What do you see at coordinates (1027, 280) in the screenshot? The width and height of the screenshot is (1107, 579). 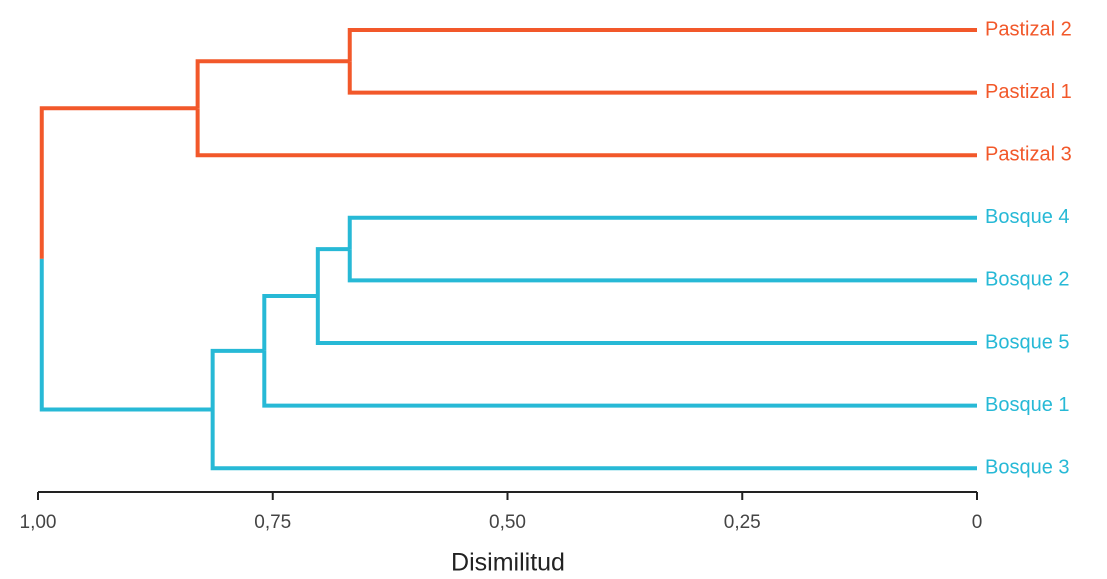 I see `leaf-label: Bosque 2` at bounding box center [1027, 280].